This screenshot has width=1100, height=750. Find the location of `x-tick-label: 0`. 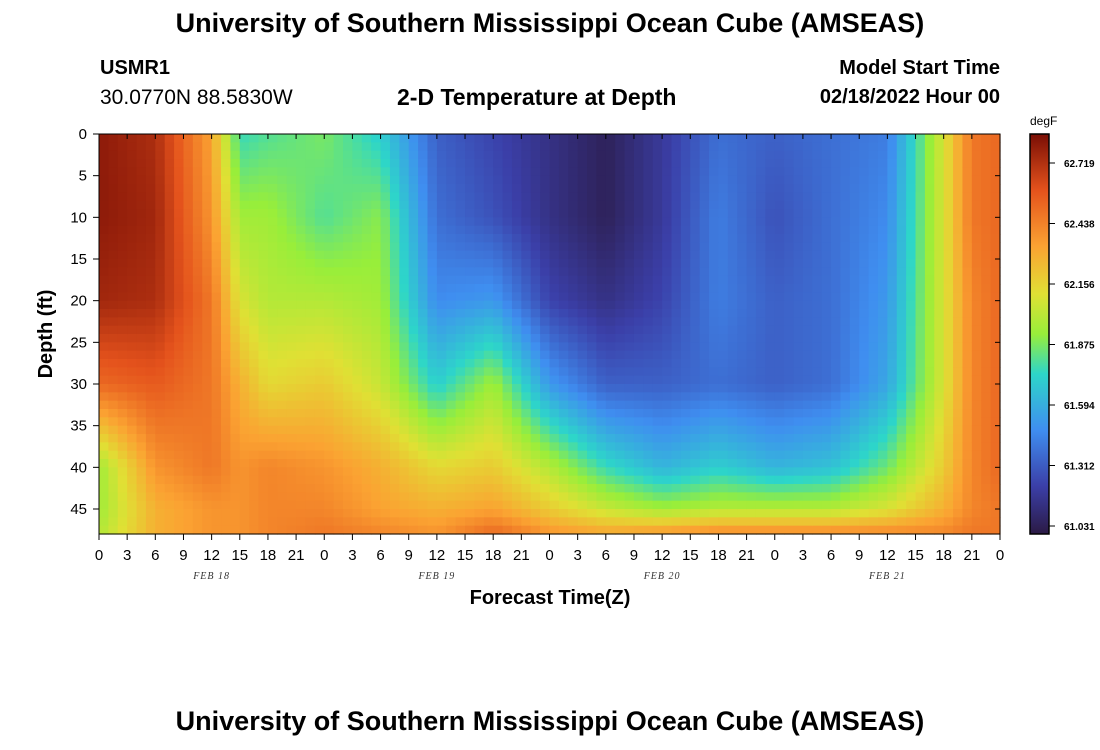

x-tick-label: 0 is located at coordinates (775, 555).